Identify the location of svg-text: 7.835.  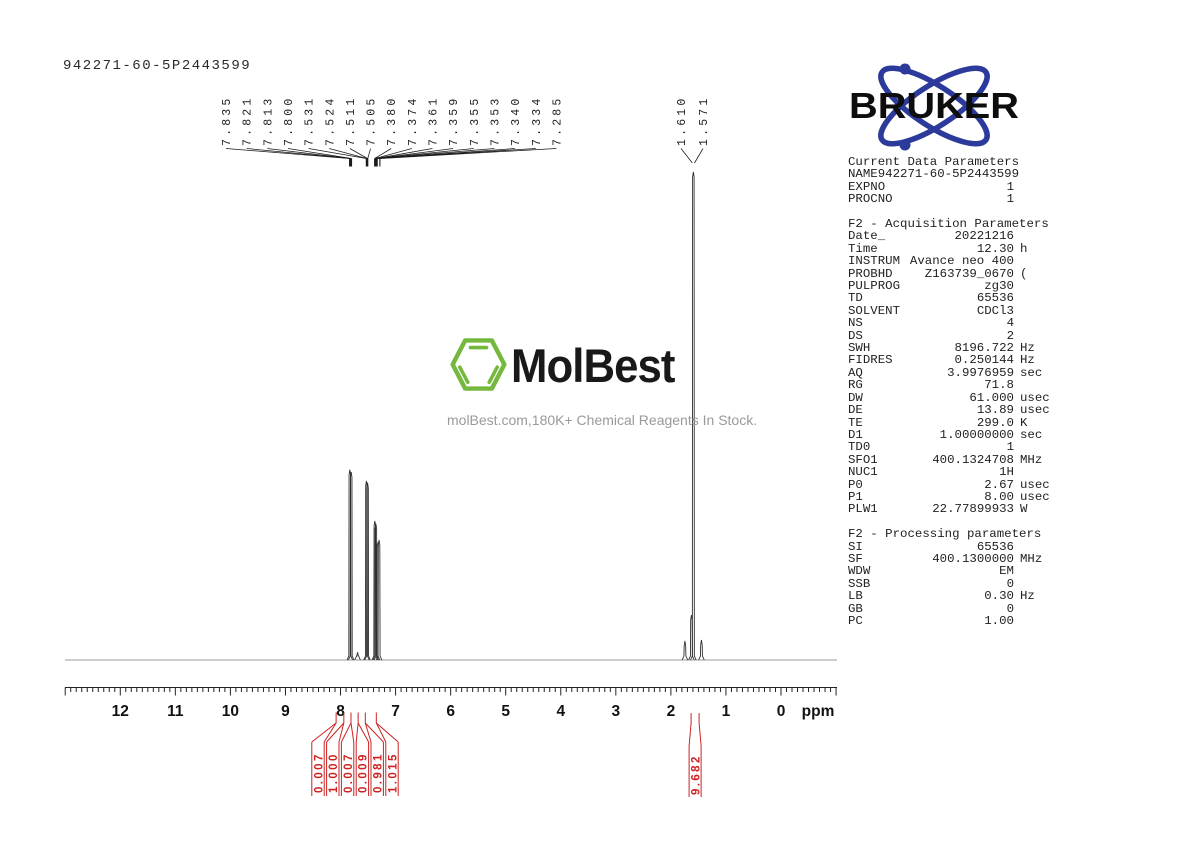
(227, 120).